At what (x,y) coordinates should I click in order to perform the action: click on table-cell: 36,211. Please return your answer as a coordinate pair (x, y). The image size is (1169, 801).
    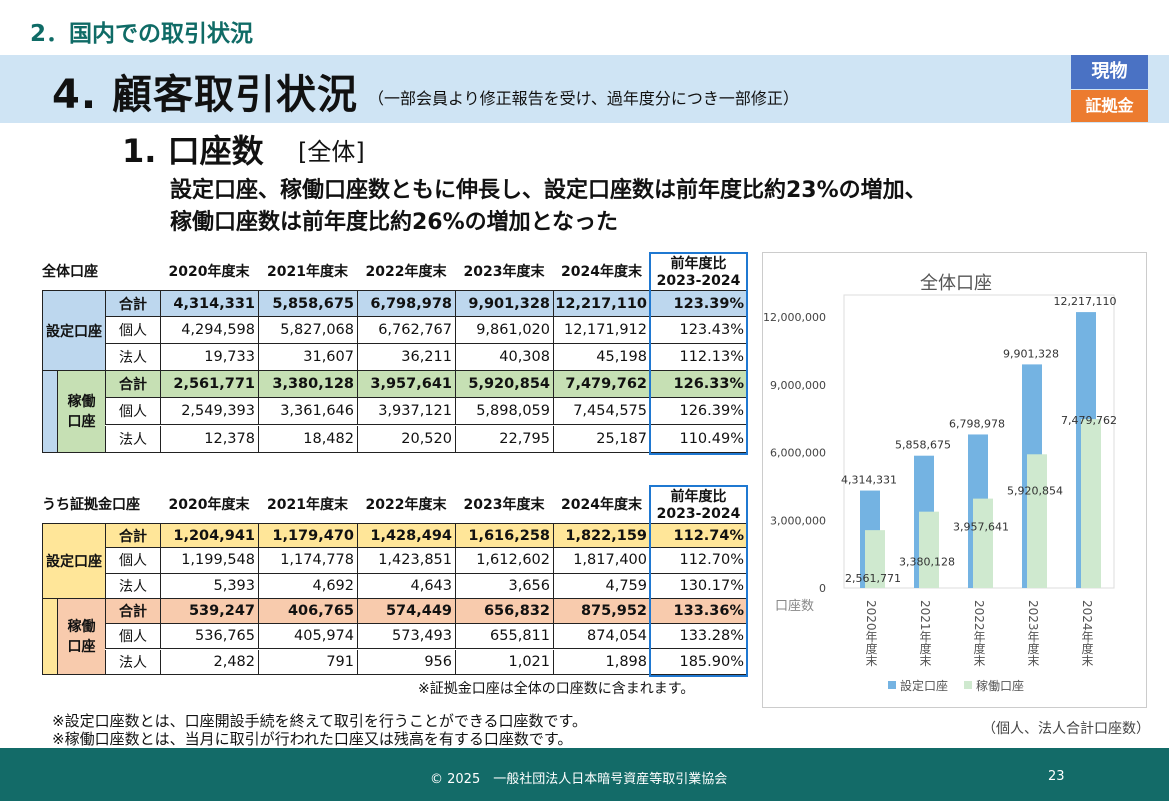
    Looking at the image, I should click on (406, 358).